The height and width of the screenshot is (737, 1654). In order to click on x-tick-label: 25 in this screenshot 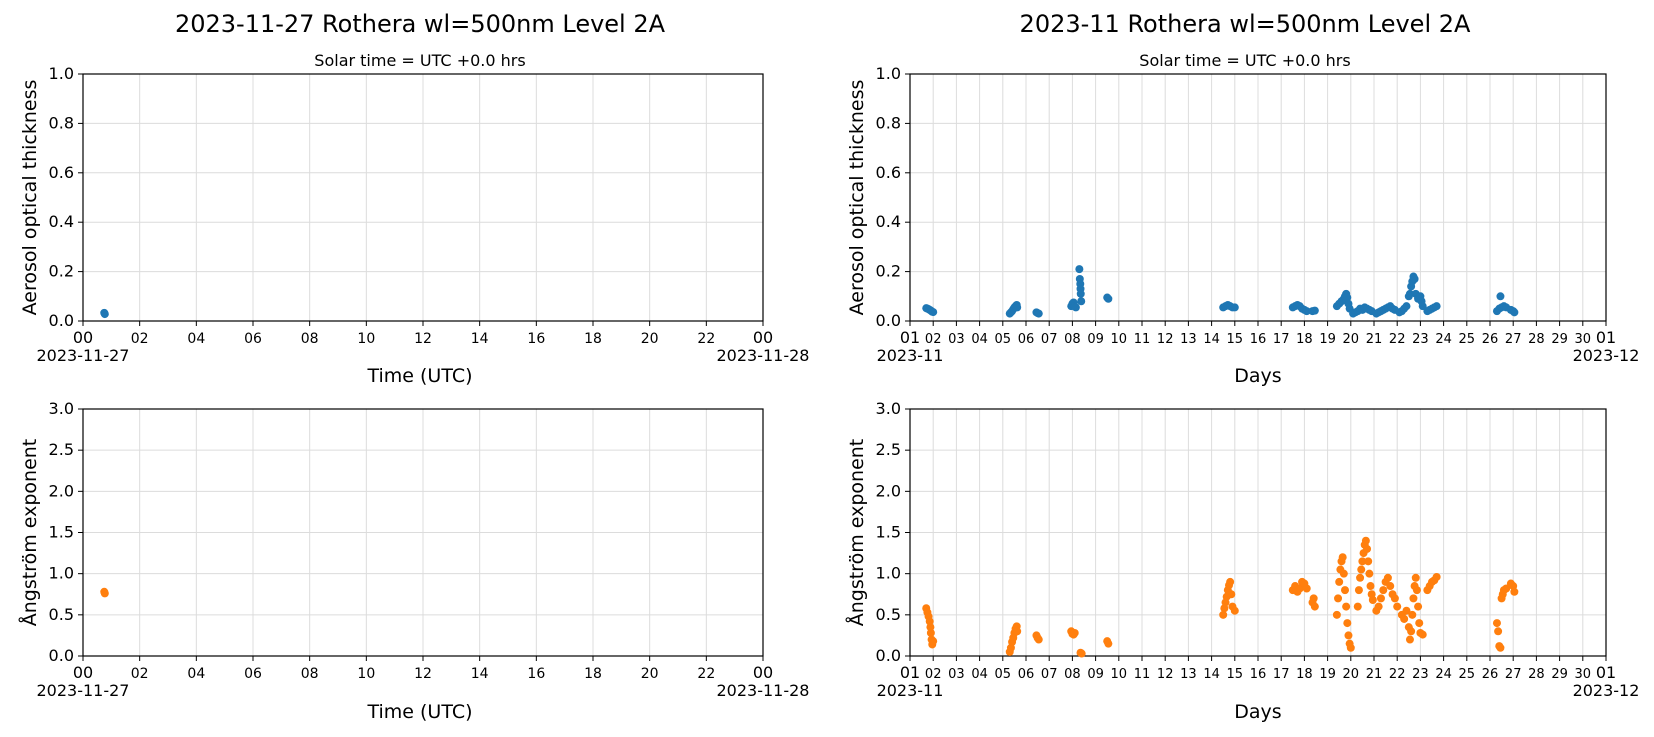, I will do `click(1467, 674)`.